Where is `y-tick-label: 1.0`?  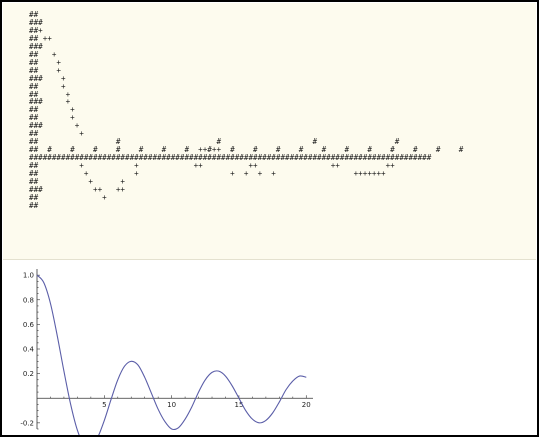 y-tick-label: 1.0 is located at coordinates (28, 276).